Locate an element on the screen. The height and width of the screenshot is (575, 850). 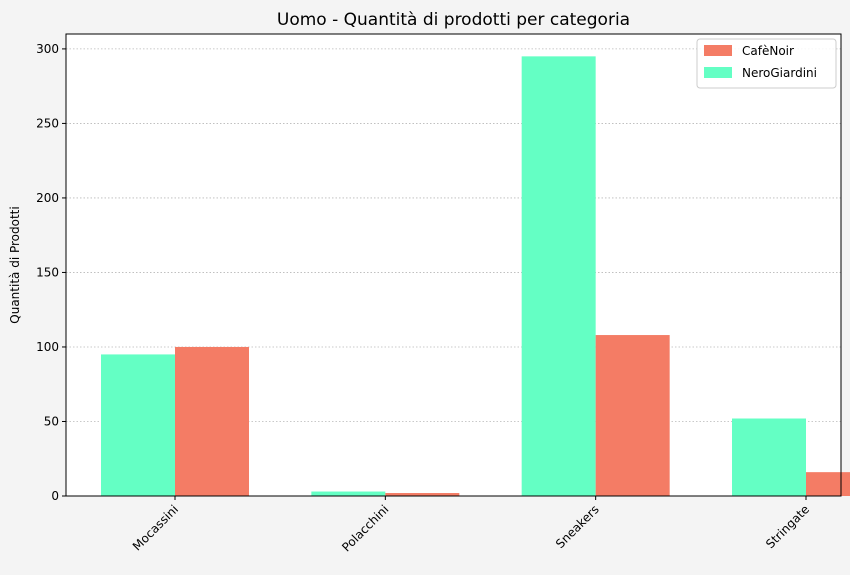
bar-cafenoir-polacchini is located at coordinates (422, 494).